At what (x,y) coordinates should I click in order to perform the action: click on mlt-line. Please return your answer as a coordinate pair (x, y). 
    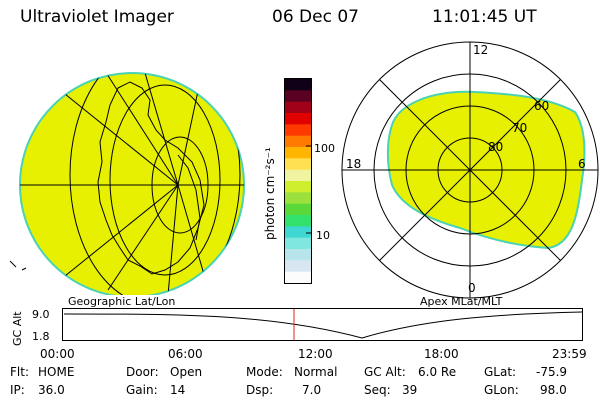
    Looking at the image, I should click on (470, 170).